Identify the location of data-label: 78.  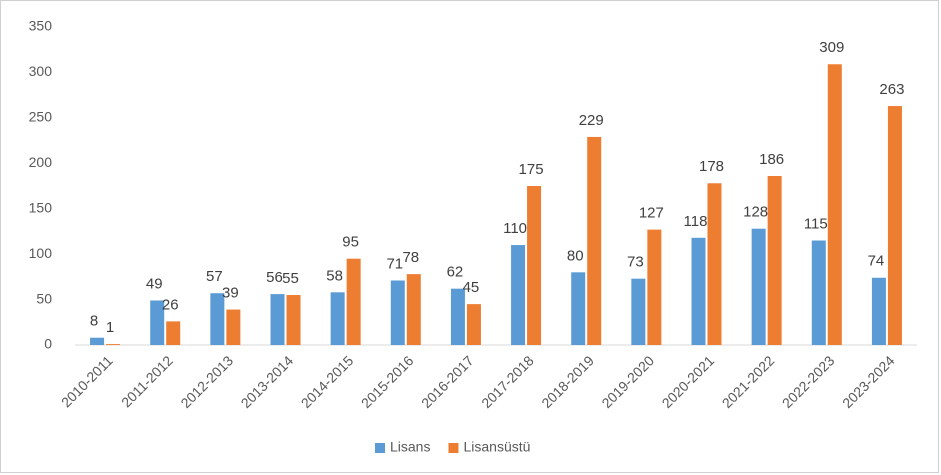
(410, 257).